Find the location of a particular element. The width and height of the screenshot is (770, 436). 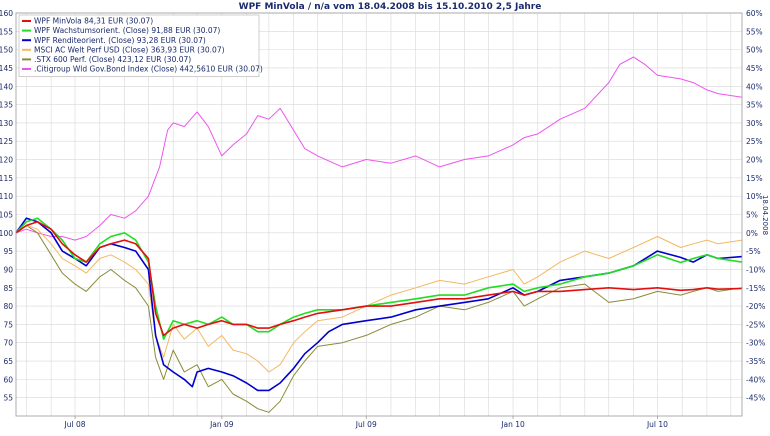

y2-tick-label: -15% is located at coordinates (755, 288).